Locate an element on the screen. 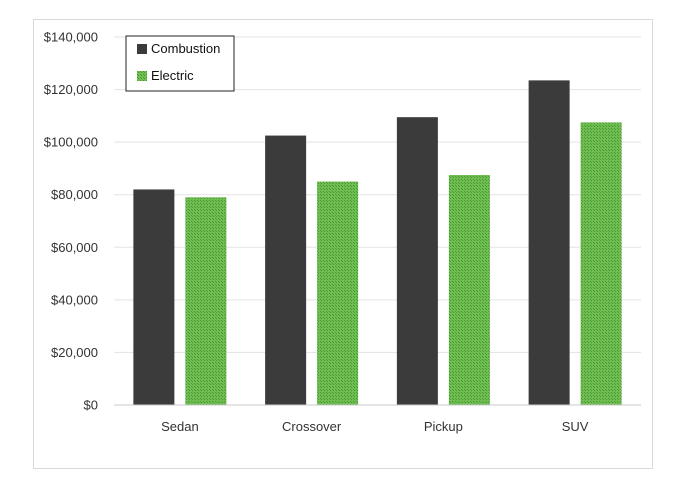 Image resolution: width=684 pixels, height=488 pixels. y-tick-label: $100,000 is located at coordinates (71, 142).